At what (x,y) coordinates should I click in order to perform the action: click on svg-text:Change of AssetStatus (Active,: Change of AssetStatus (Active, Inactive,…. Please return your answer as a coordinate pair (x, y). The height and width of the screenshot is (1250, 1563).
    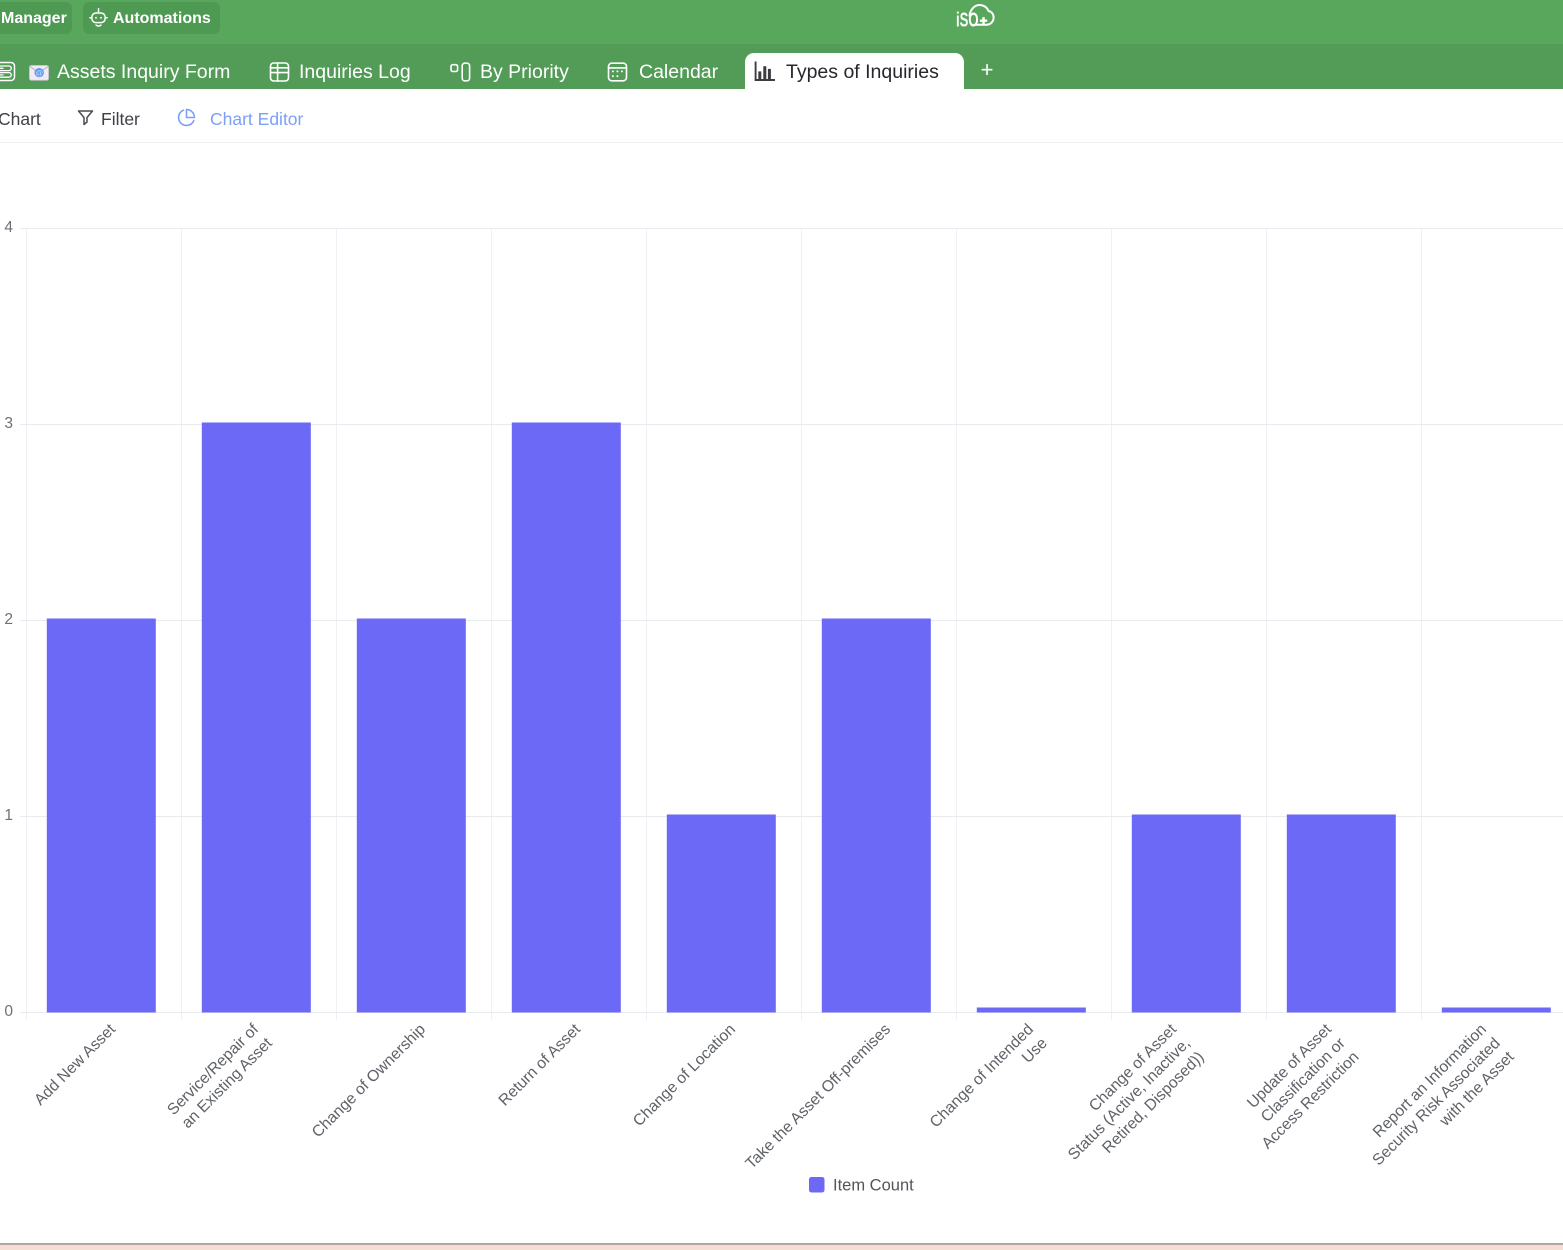
    Looking at the image, I should click on (1129, 1099).